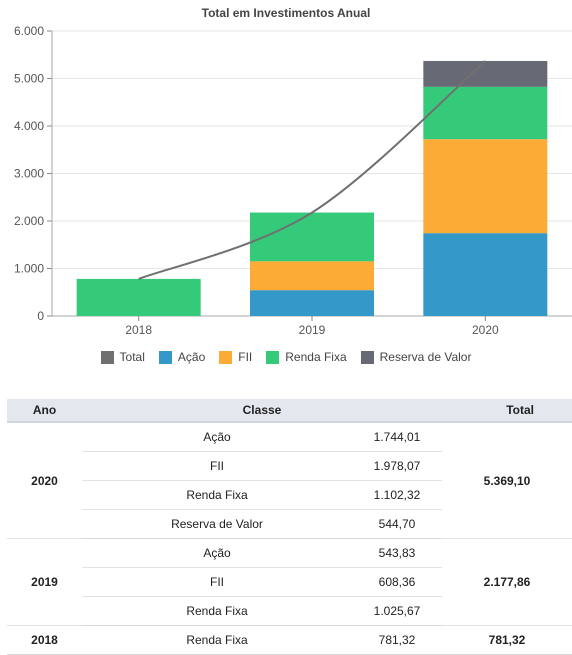  I want to click on x-tick-label: 2018, so click(138, 330).